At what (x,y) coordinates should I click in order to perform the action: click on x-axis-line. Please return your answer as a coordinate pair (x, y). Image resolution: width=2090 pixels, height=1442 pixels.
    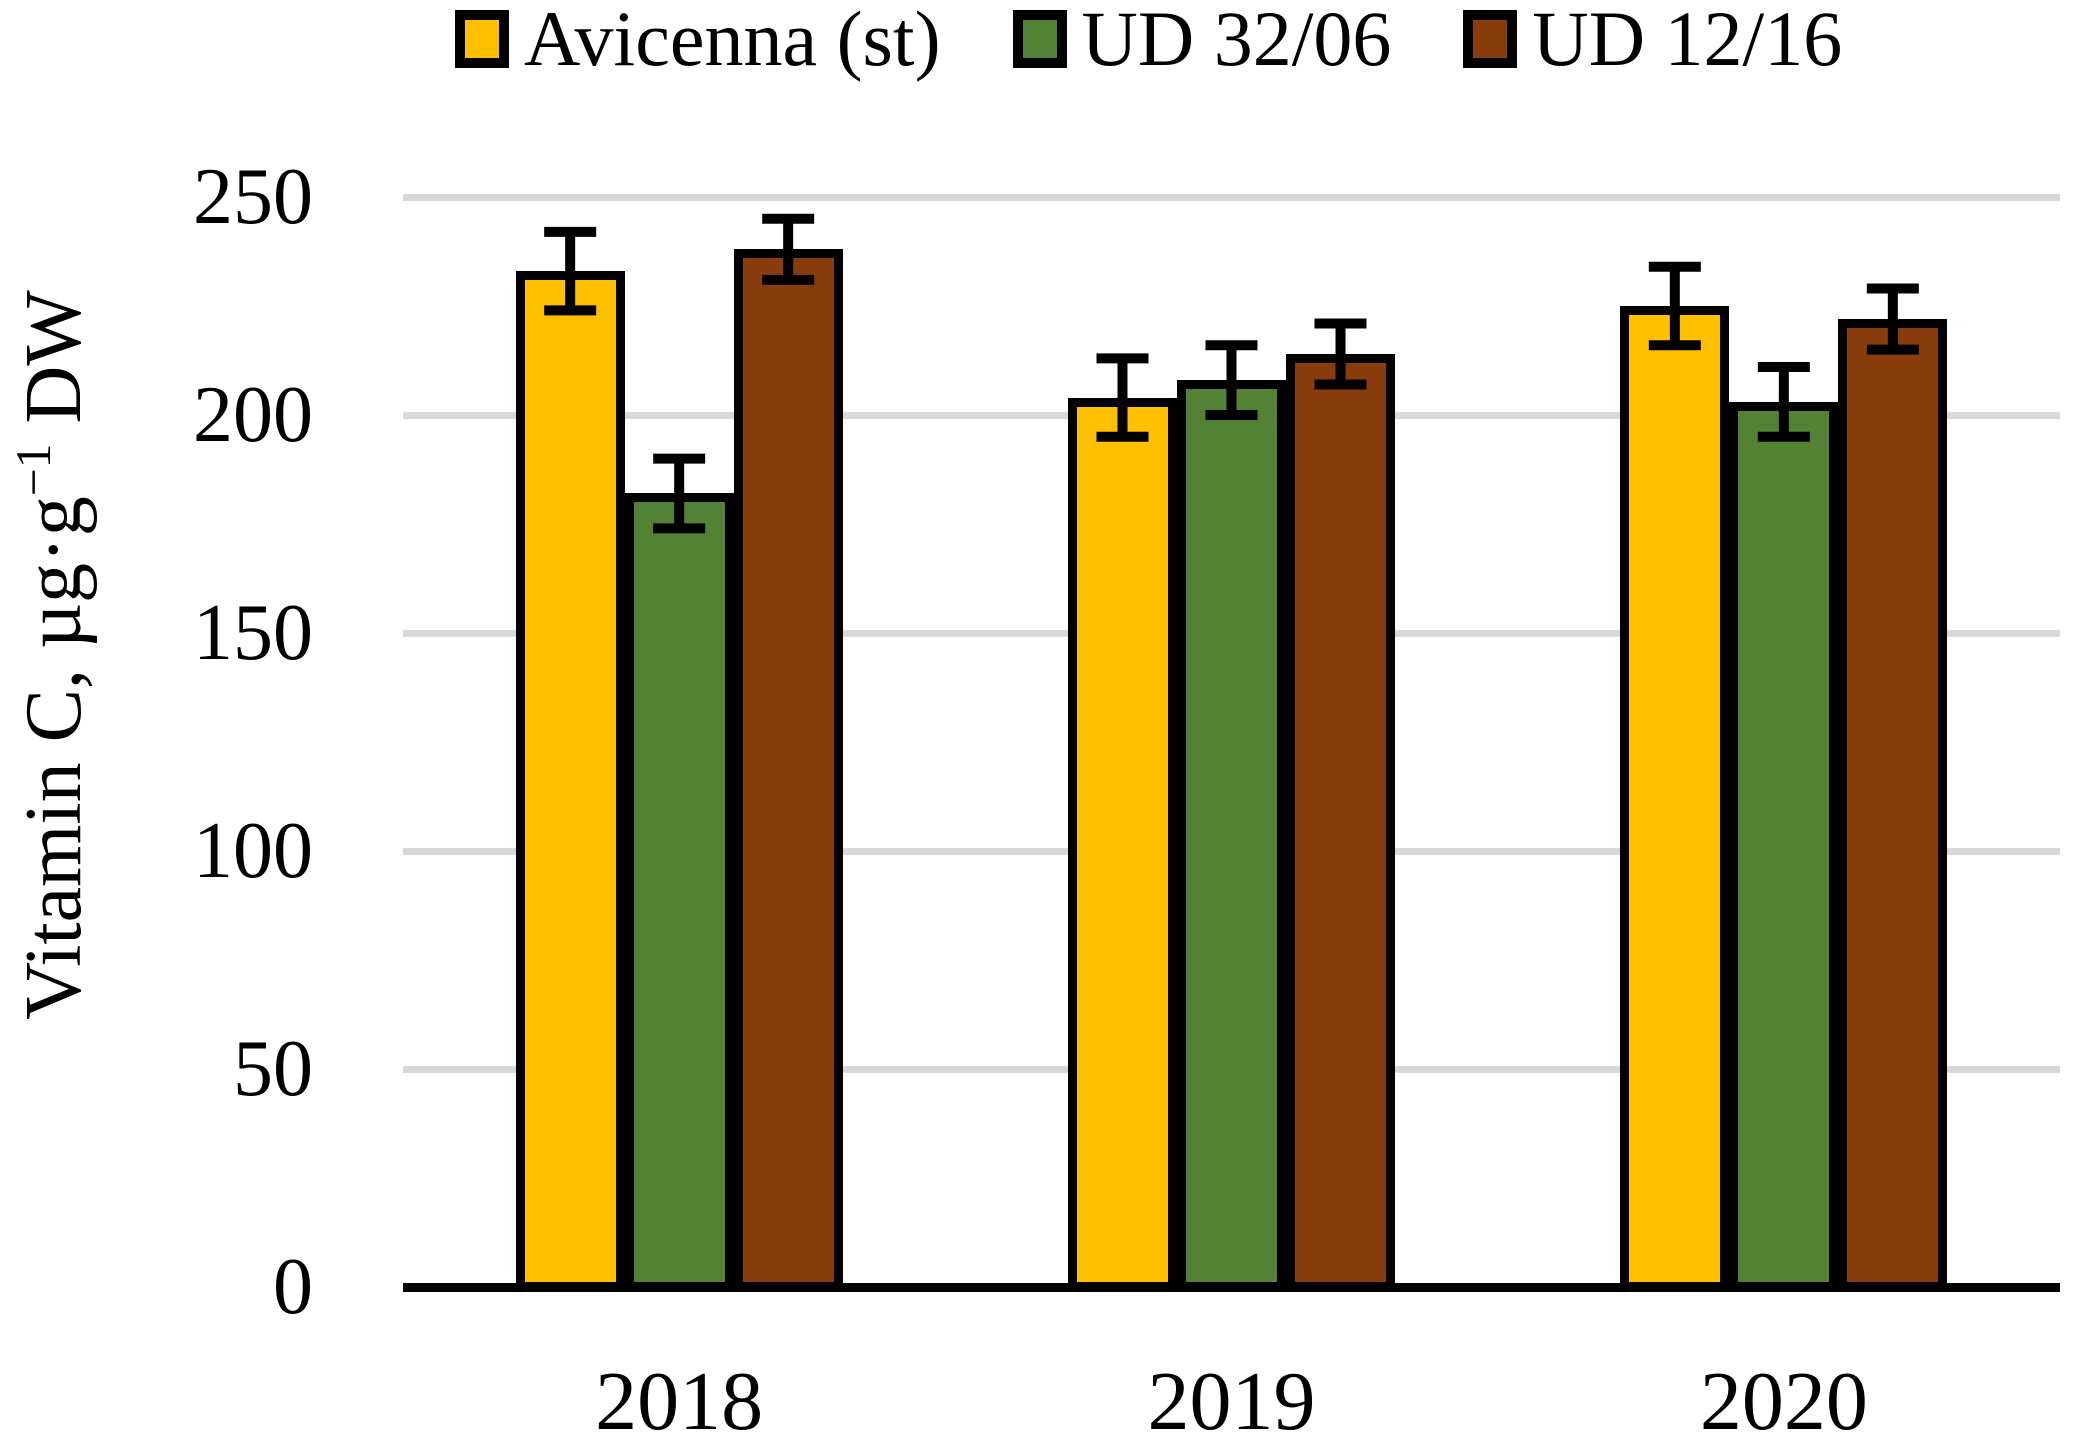
    Looking at the image, I should click on (1231, 1287).